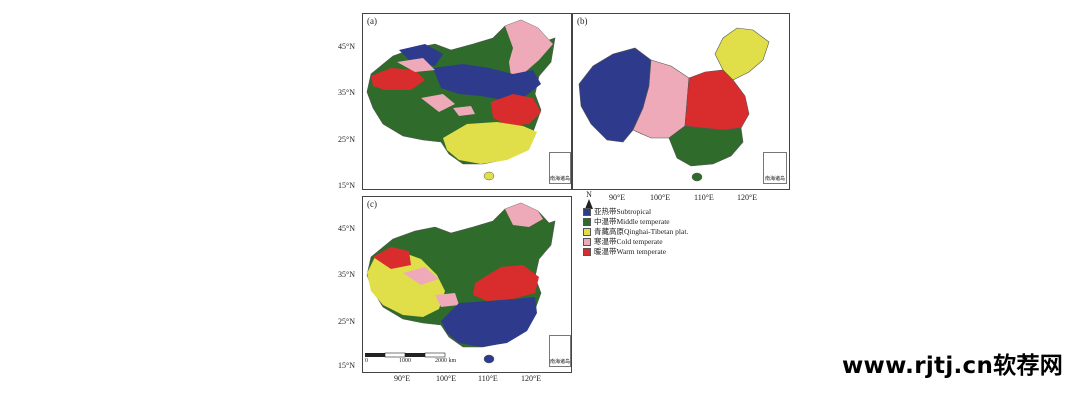 This screenshot has height=408, width=1080. I want to click on y-tick-25-a: 25°N, so click(346, 139).